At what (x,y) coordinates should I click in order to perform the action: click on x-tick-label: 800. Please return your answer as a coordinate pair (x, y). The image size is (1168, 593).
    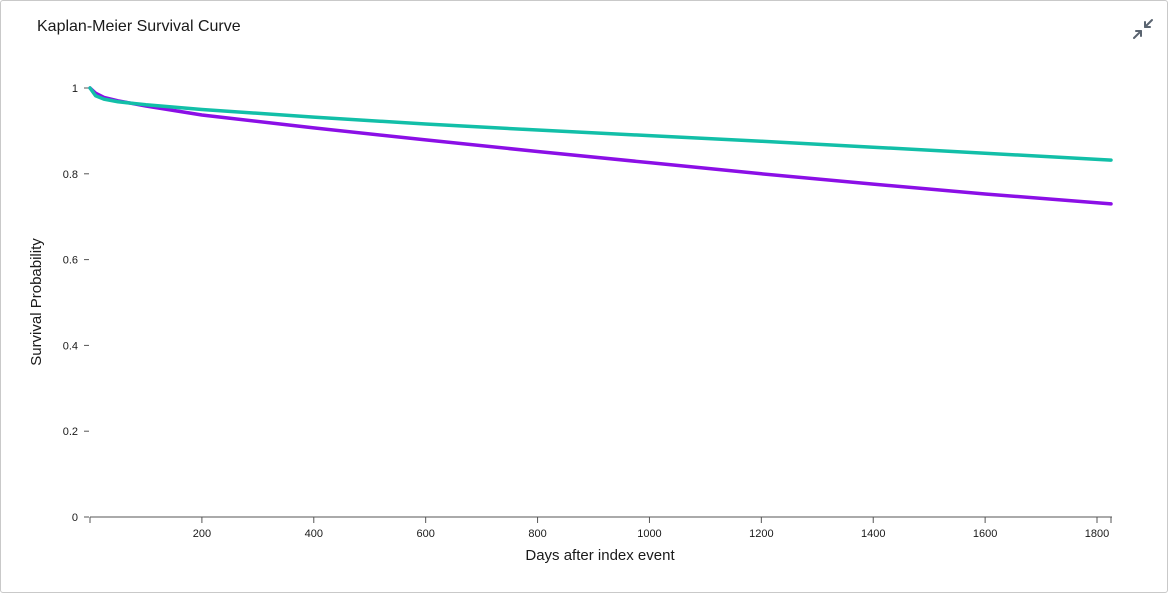
    Looking at the image, I should click on (537, 534).